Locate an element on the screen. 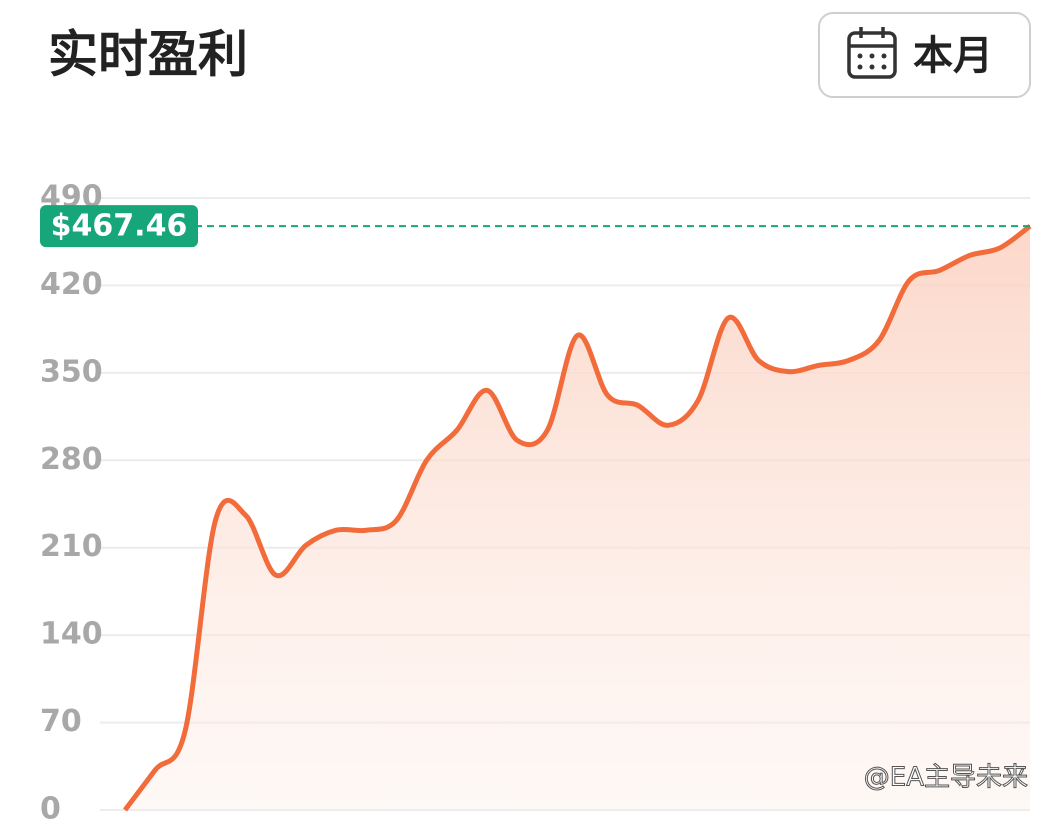 The height and width of the screenshot is (828, 1040). period-button: 本月 is located at coordinates (924, 55).